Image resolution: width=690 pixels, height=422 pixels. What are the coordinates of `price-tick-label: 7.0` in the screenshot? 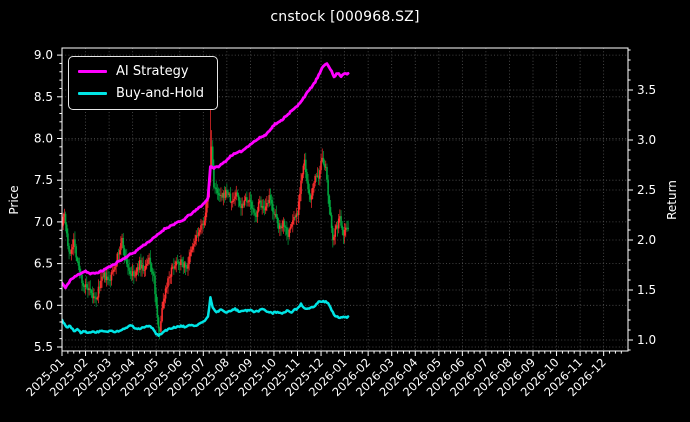 It's located at (43, 222).